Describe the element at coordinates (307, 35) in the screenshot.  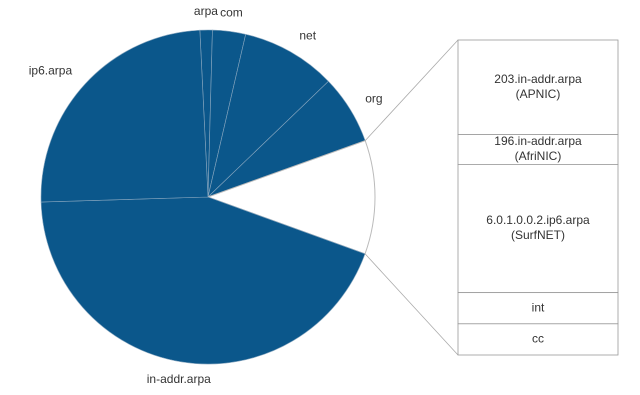
I see `slice-label: net` at that location.